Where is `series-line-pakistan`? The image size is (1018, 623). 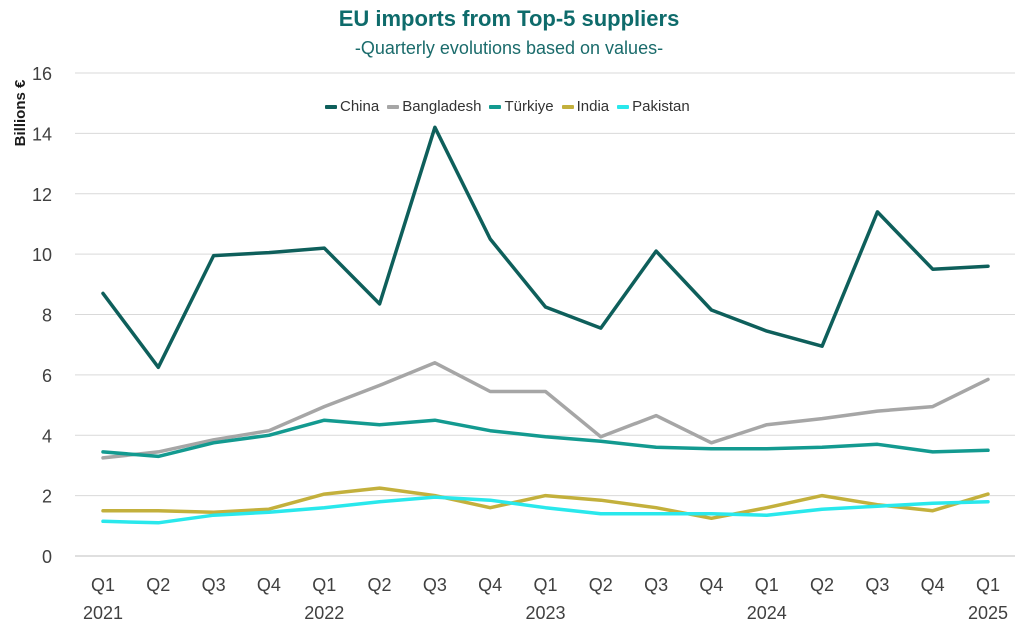 series-line-pakistan is located at coordinates (545, 510).